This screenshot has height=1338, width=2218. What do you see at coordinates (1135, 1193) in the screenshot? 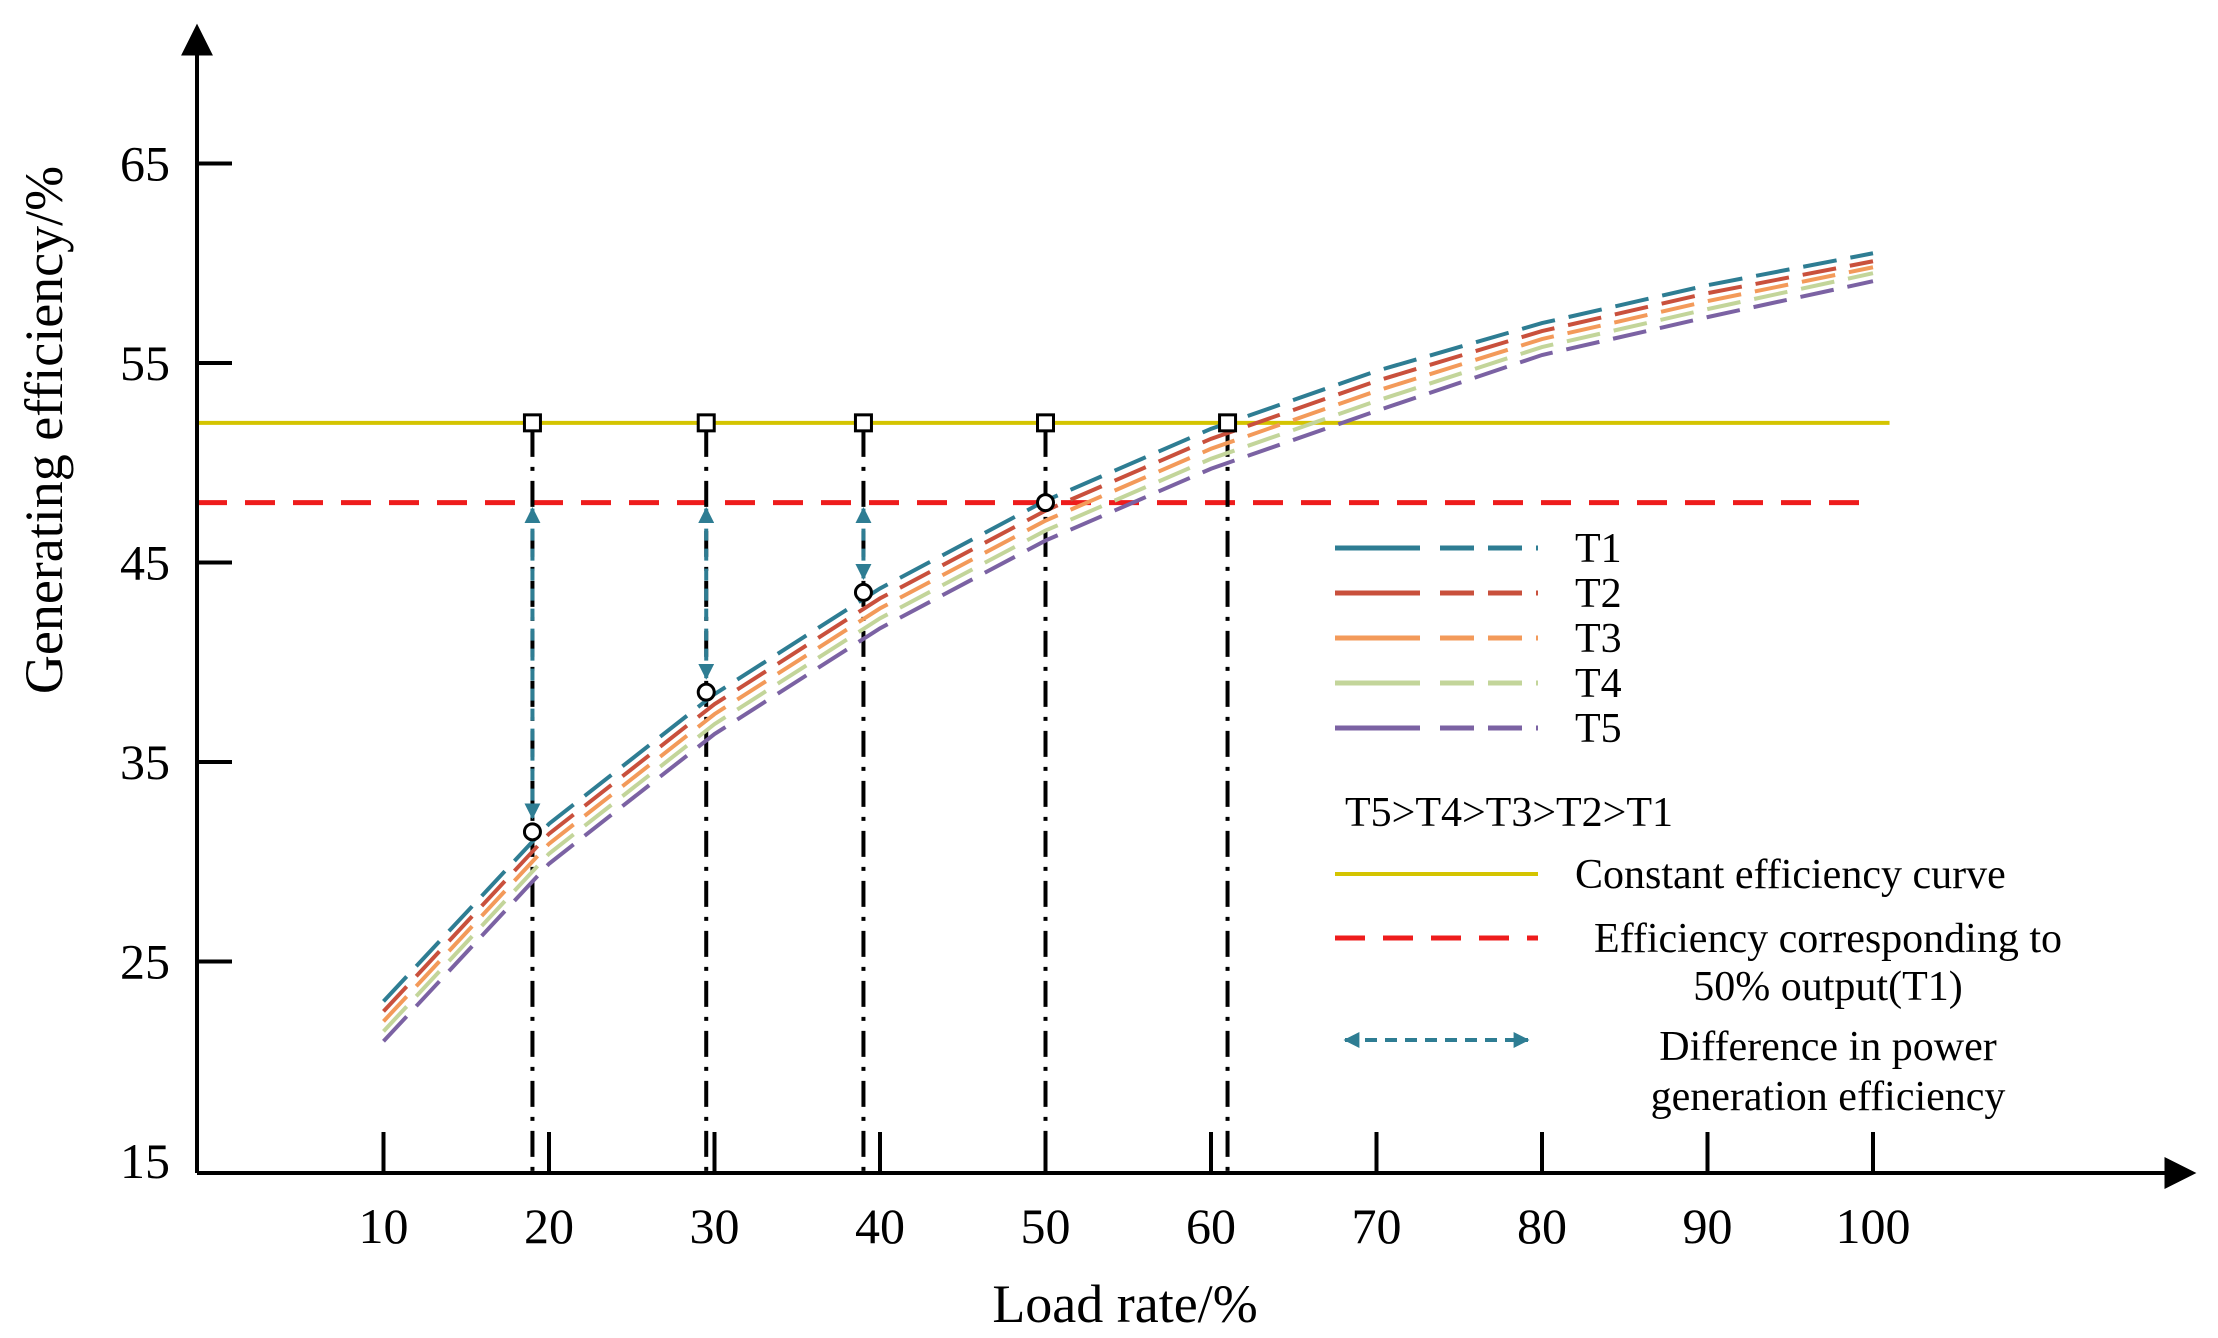
I see `x-axis-ticks: 10 20 30 40 50 60 70 80 90 100` at bounding box center [1135, 1193].